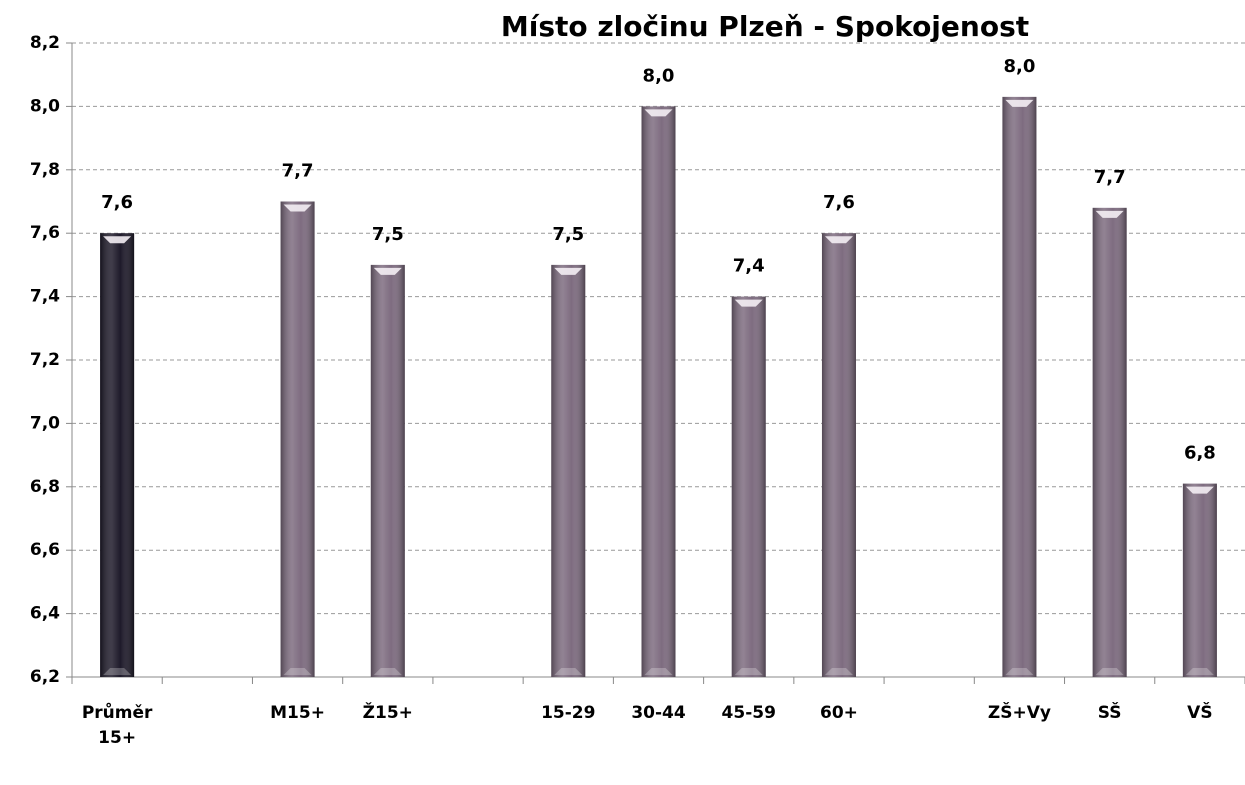  I want to click on y-tick-label: 7,2, so click(45, 360).